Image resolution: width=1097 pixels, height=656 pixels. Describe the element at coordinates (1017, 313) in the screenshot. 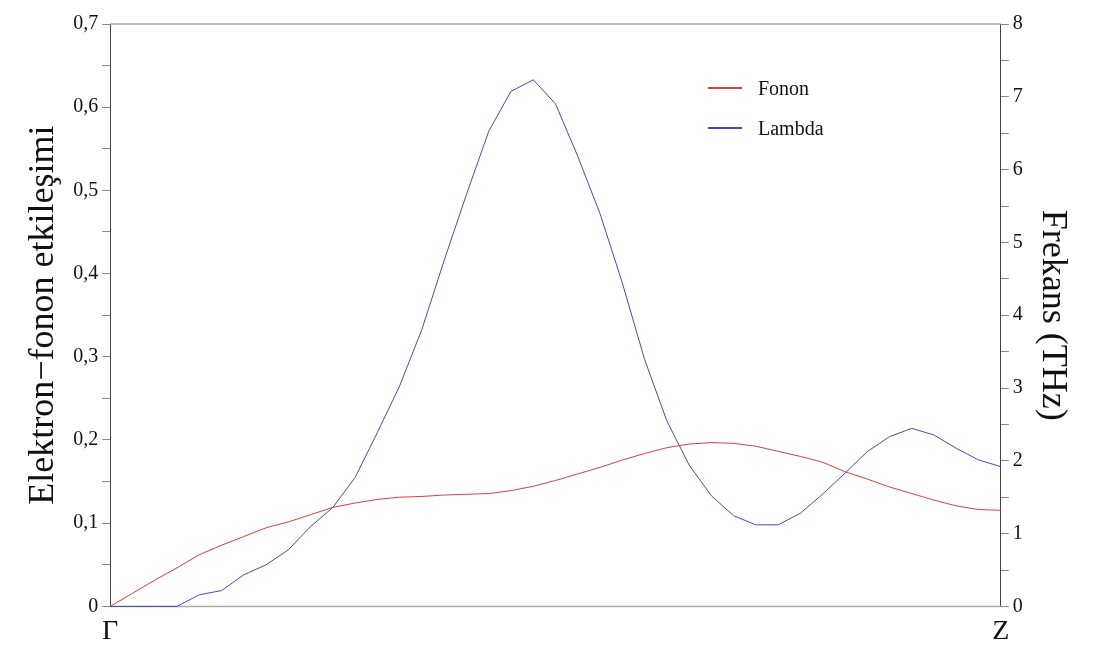

I see `y2-tick-label: 4` at that location.